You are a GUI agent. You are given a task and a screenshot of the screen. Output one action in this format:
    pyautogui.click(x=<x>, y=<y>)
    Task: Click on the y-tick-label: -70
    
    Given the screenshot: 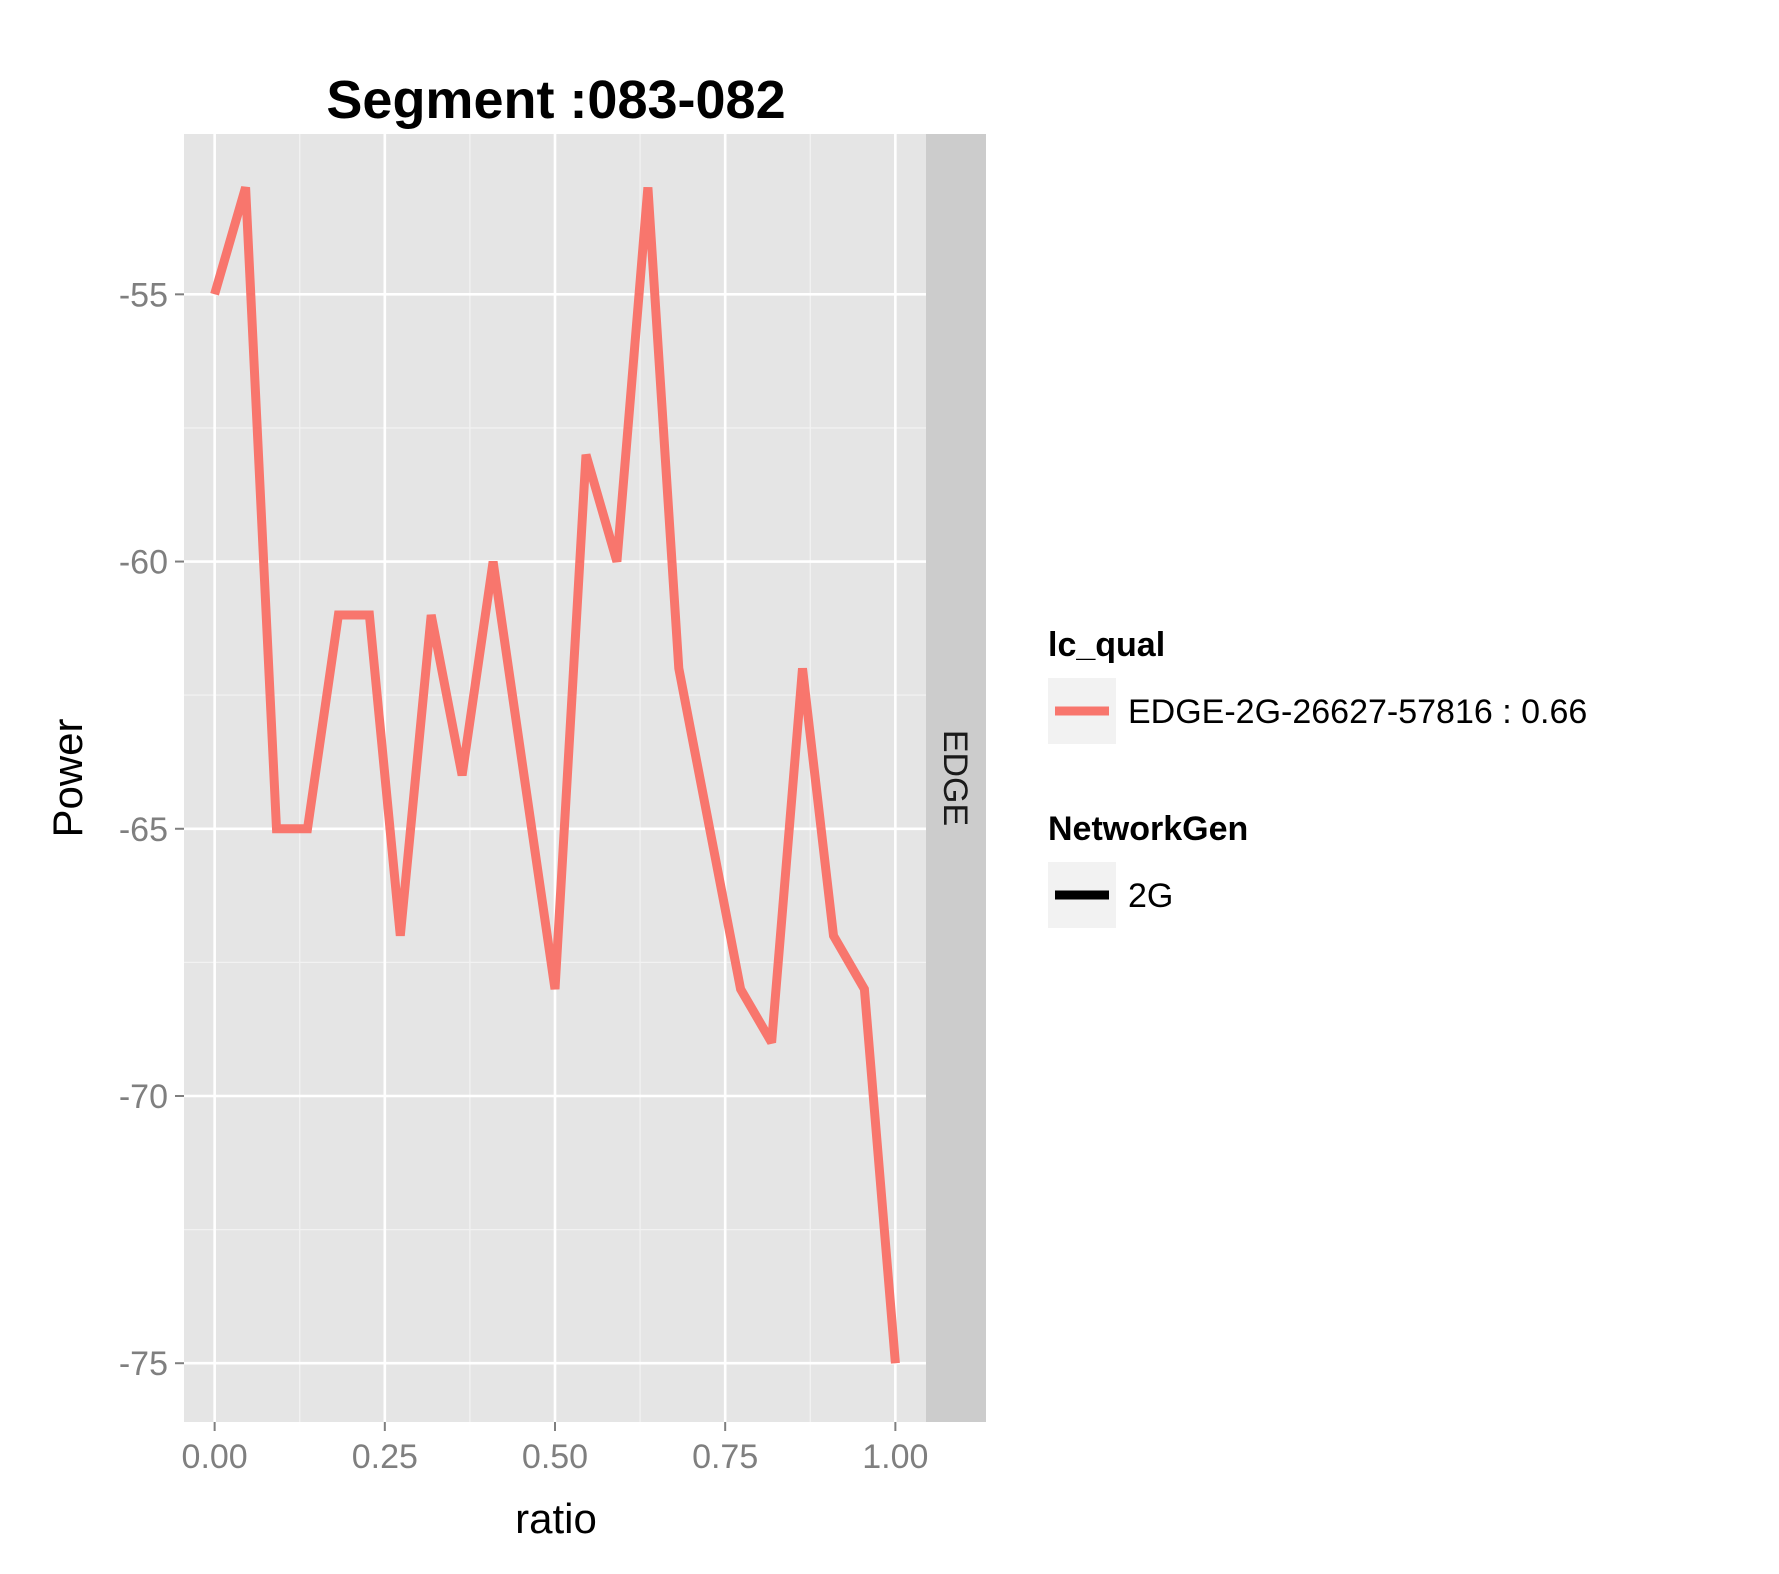 What is the action you would take?
    pyautogui.click(x=143, y=1097)
    